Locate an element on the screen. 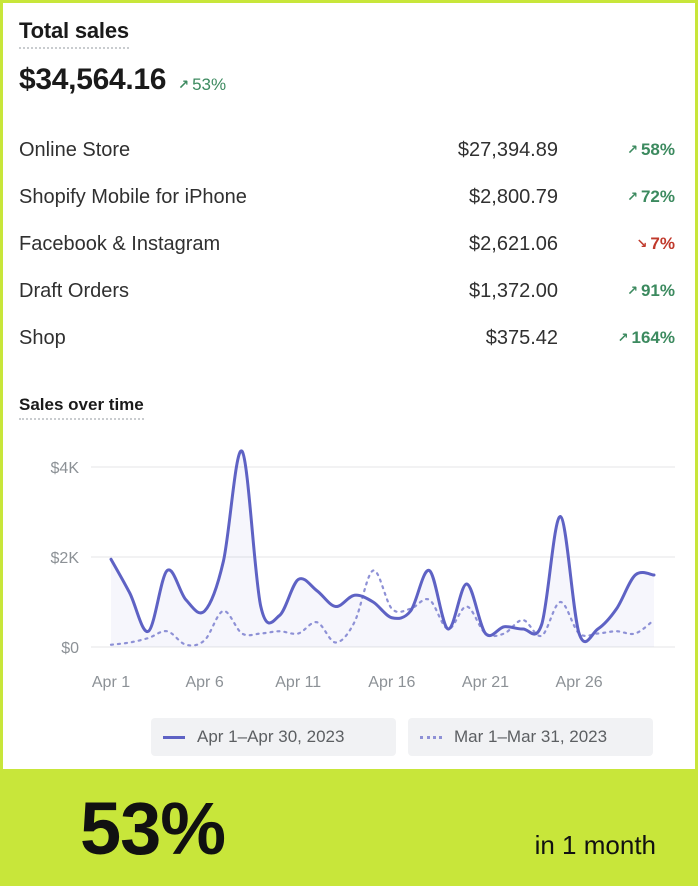 This screenshot has height=886, width=698. legend-label: Mar 1–Mar 31, 2023 is located at coordinates (531, 736).